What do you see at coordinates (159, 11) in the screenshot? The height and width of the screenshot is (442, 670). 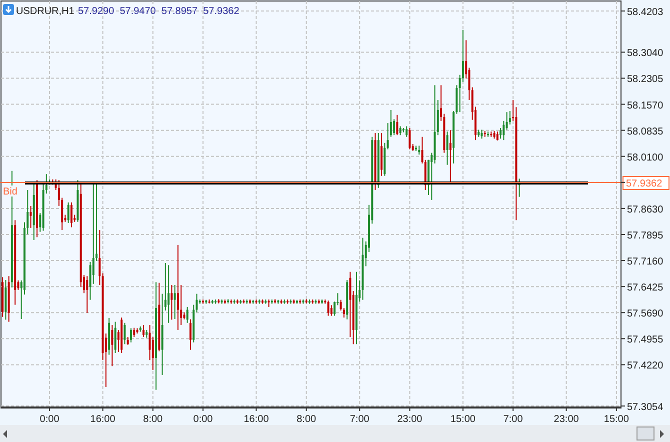 I see `chart-subtitle: 57.9290 57.9470 57.8957 57.9362` at bounding box center [159, 11].